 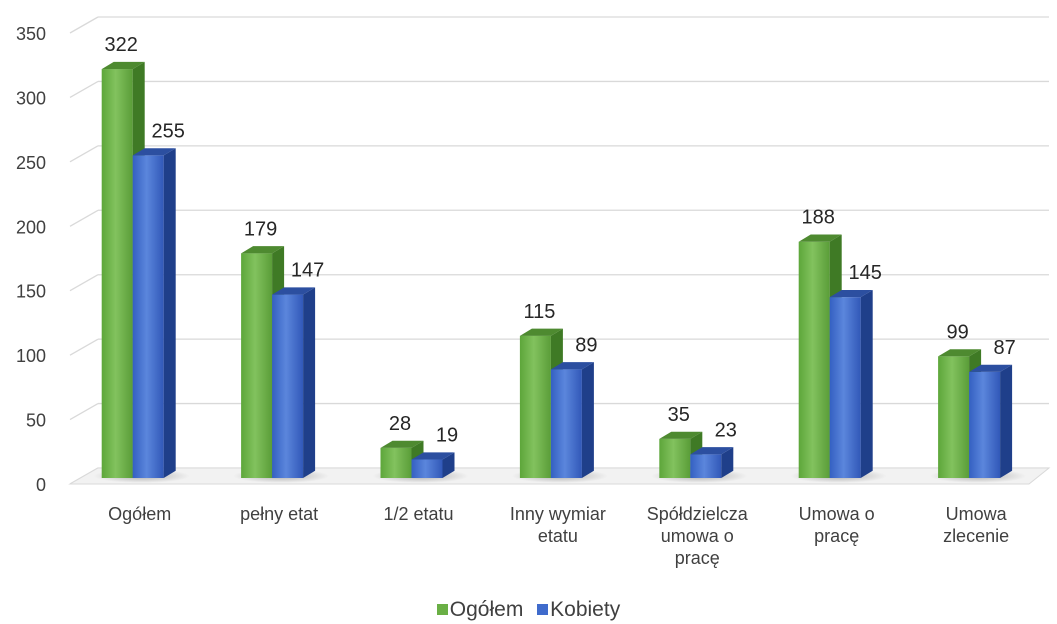 What do you see at coordinates (260, 229) in the screenshot?
I see `data-label-ogolem-1: 179` at bounding box center [260, 229].